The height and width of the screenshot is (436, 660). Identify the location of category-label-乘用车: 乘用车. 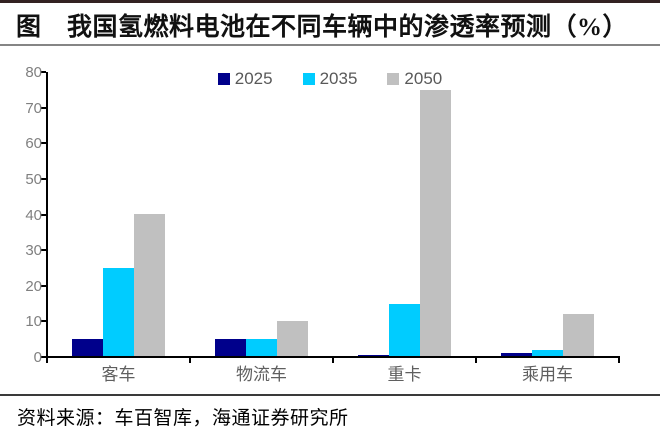
(547, 374).